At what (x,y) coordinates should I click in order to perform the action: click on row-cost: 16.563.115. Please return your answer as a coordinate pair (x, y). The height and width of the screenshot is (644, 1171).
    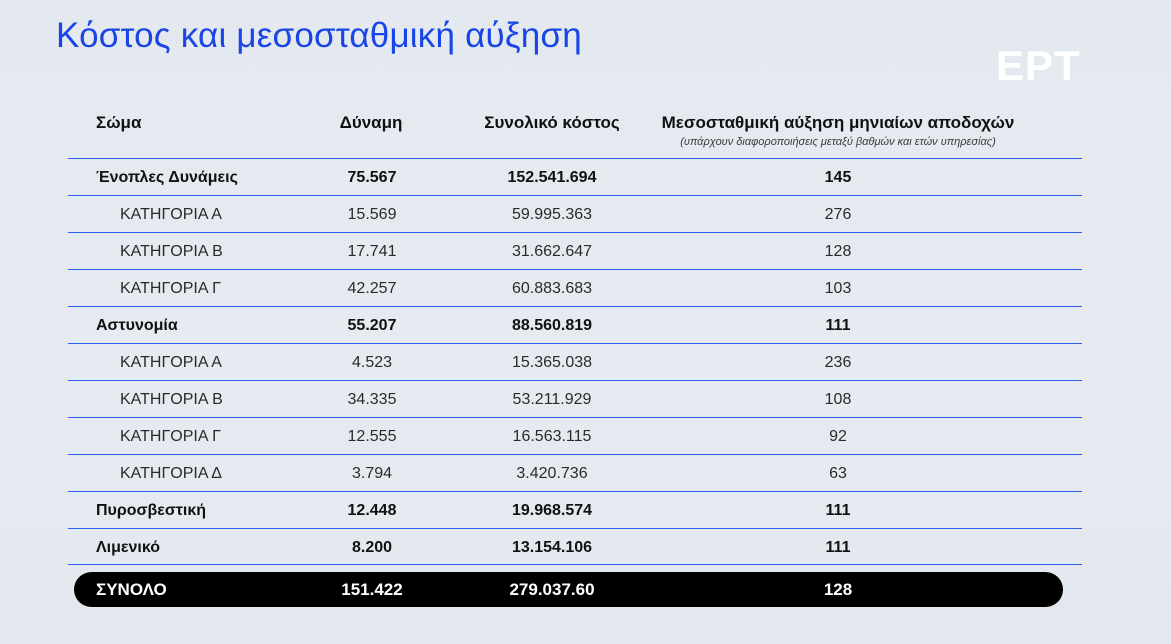
    Looking at the image, I should click on (552, 436).